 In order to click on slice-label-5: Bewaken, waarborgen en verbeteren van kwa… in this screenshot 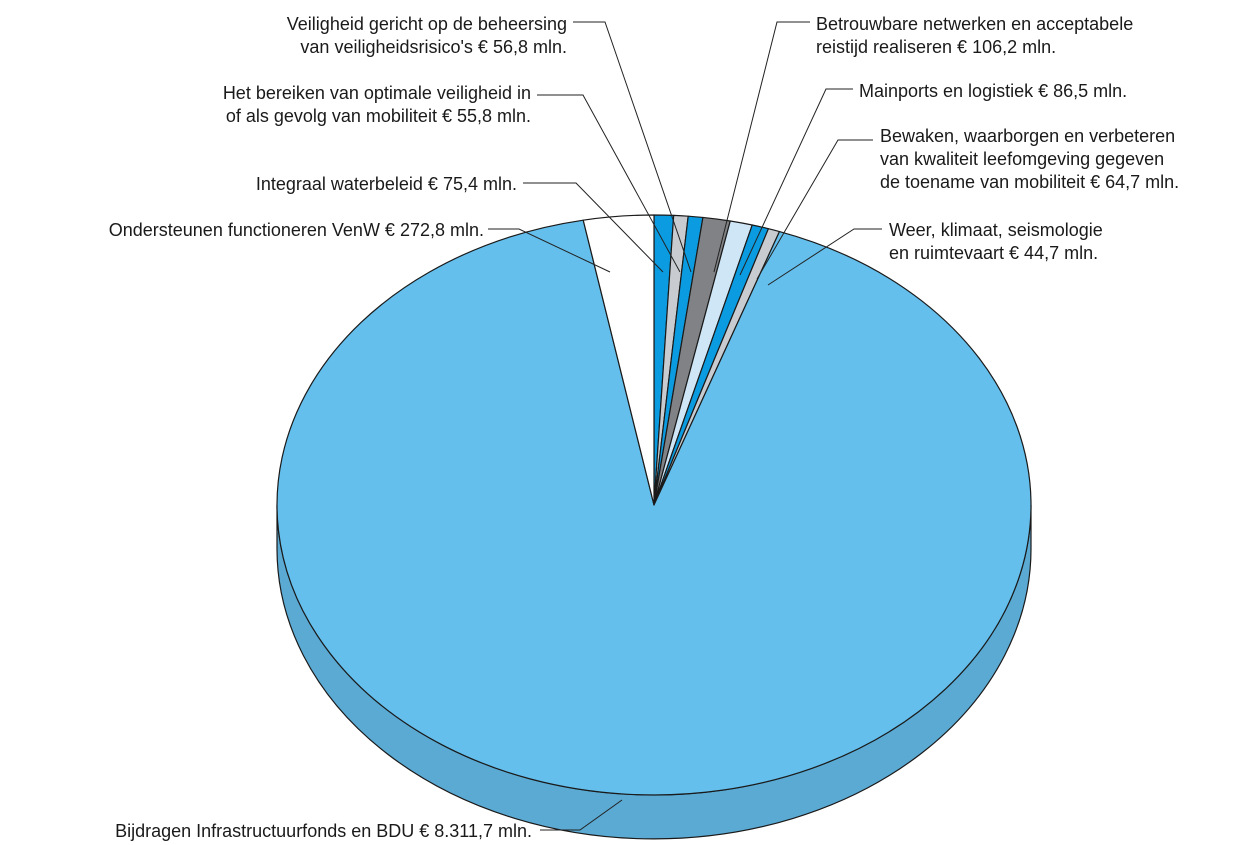, I will do `click(1029, 159)`.